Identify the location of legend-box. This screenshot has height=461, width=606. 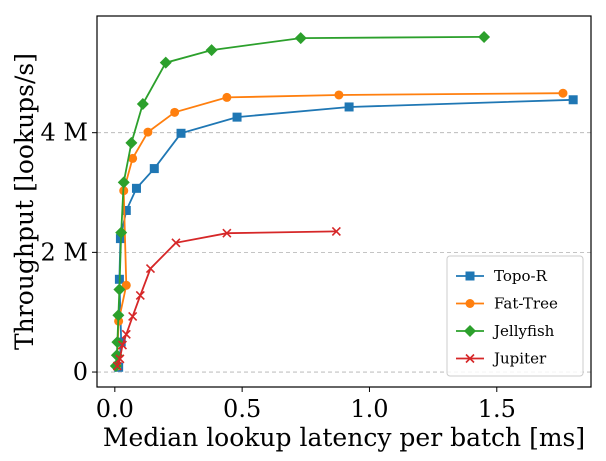
(515, 316).